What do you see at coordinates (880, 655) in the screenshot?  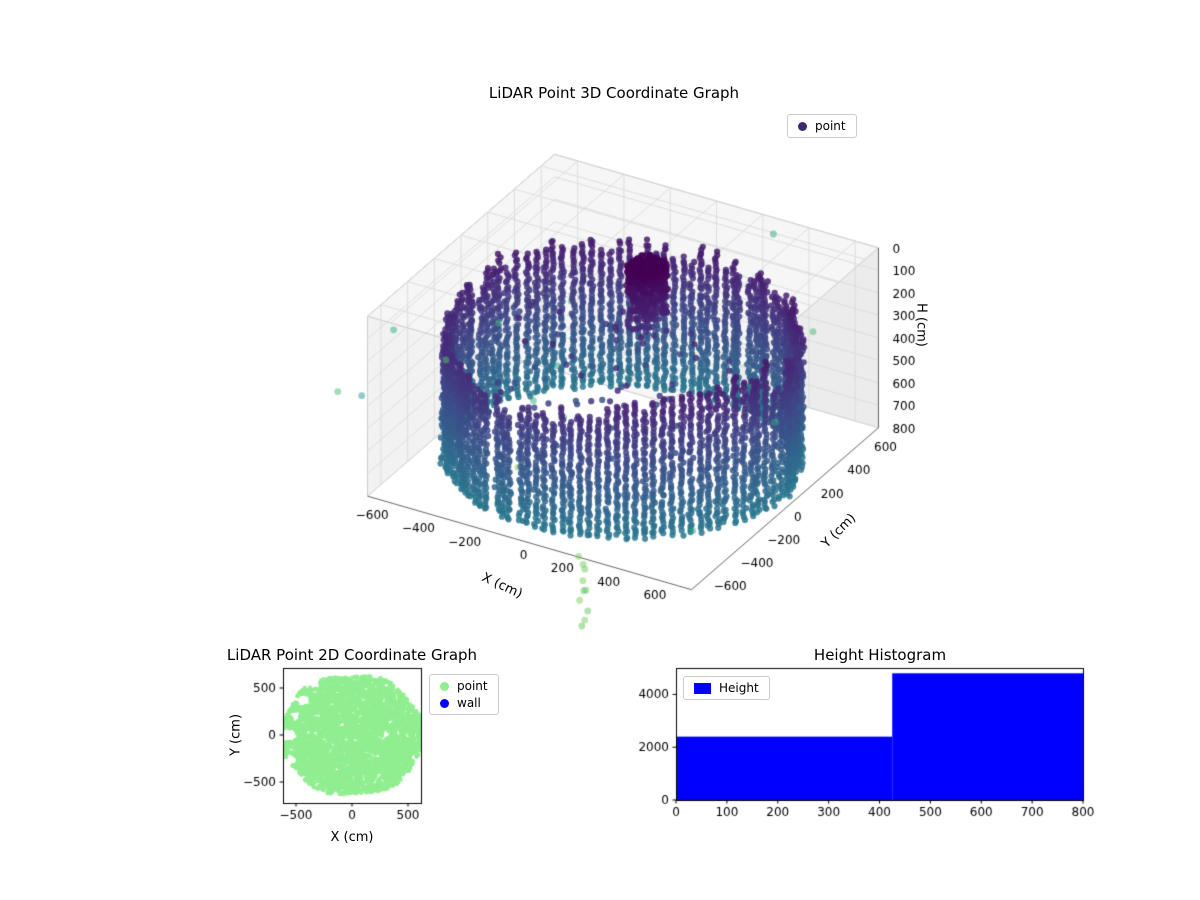 I see `histogram-title: Height Histogram` at bounding box center [880, 655].